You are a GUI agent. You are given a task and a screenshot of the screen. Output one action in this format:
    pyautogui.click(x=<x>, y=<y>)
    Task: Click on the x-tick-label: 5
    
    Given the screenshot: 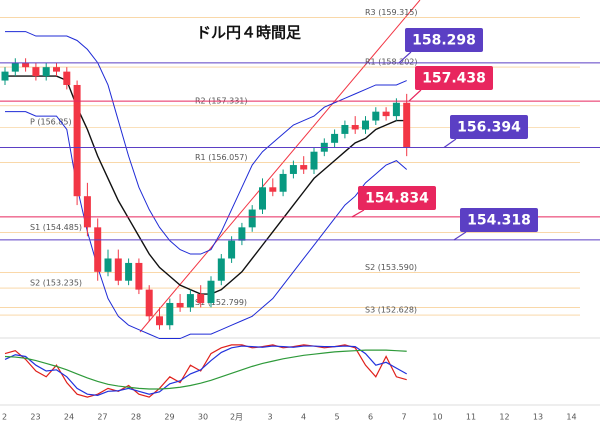 What is the action you would take?
    pyautogui.click(x=336, y=417)
    